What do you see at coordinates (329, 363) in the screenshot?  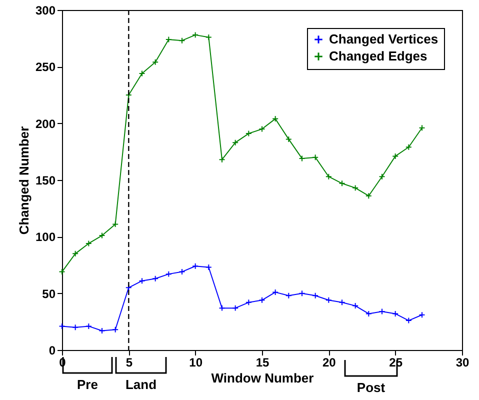 I see `x-tick-label: 20` at bounding box center [329, 363].